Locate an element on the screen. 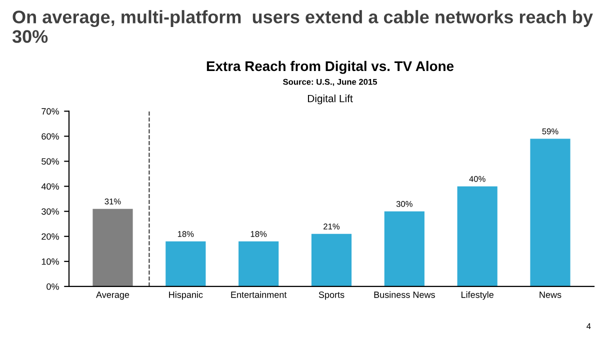 This screenshot has width=600, height=337. x-tick-label: Entertainment is located at coordinates (259, 294).